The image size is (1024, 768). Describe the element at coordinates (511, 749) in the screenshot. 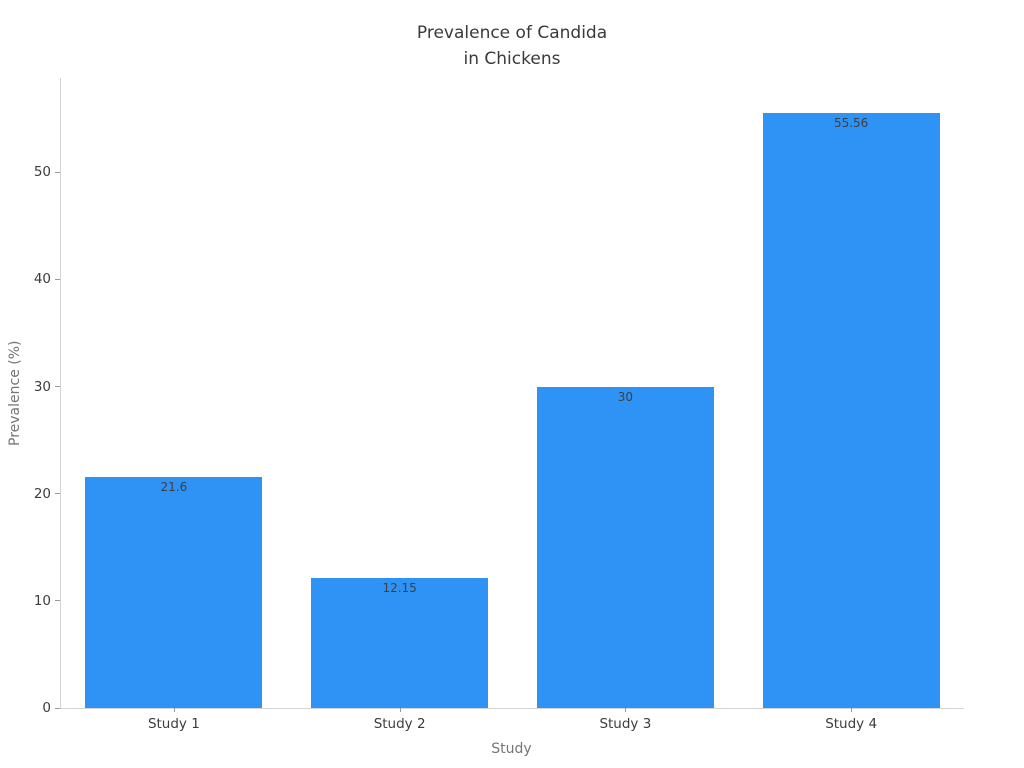

I see `x-axis-title: Study` at that location.